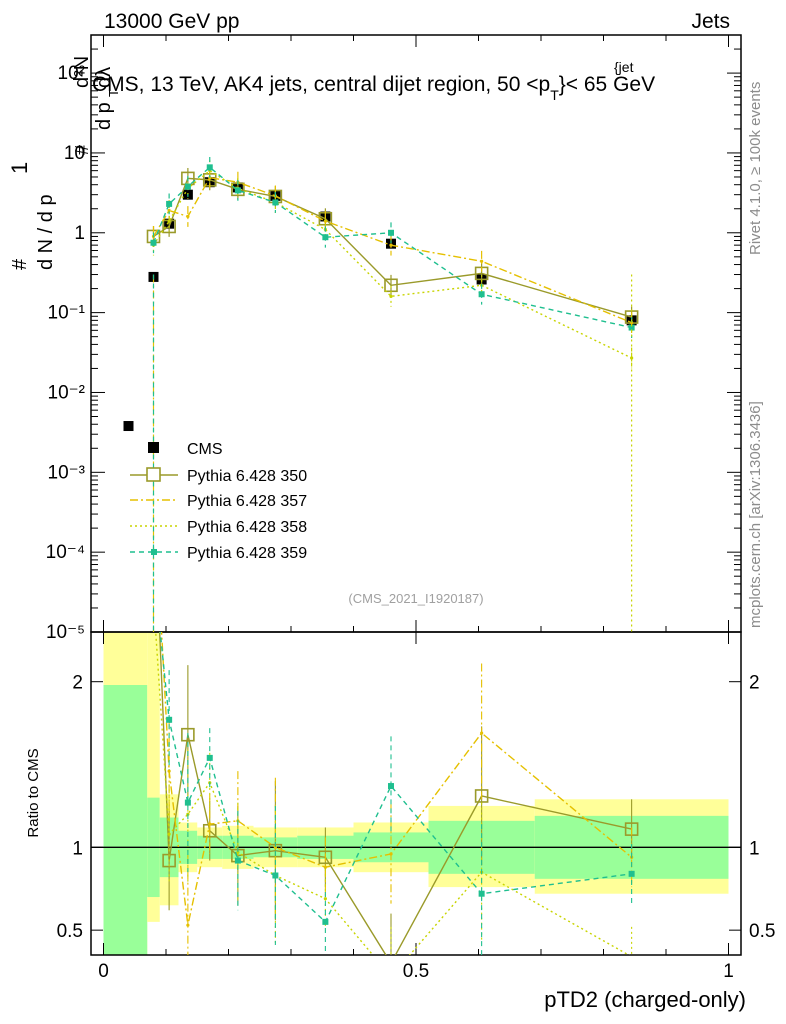  I want to click on y-tick-label: 10⁻³, so click(67, 472).